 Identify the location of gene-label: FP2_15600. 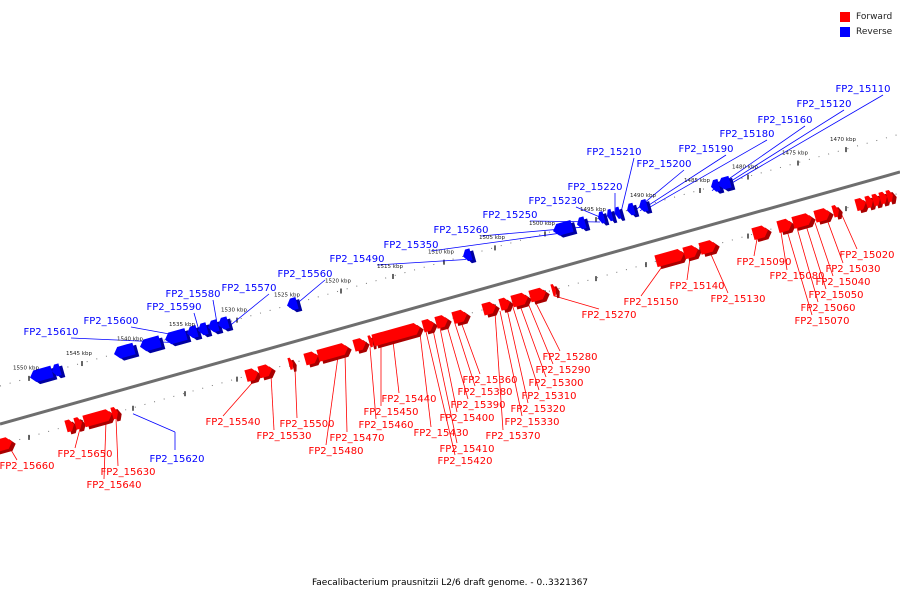
(111, 321).